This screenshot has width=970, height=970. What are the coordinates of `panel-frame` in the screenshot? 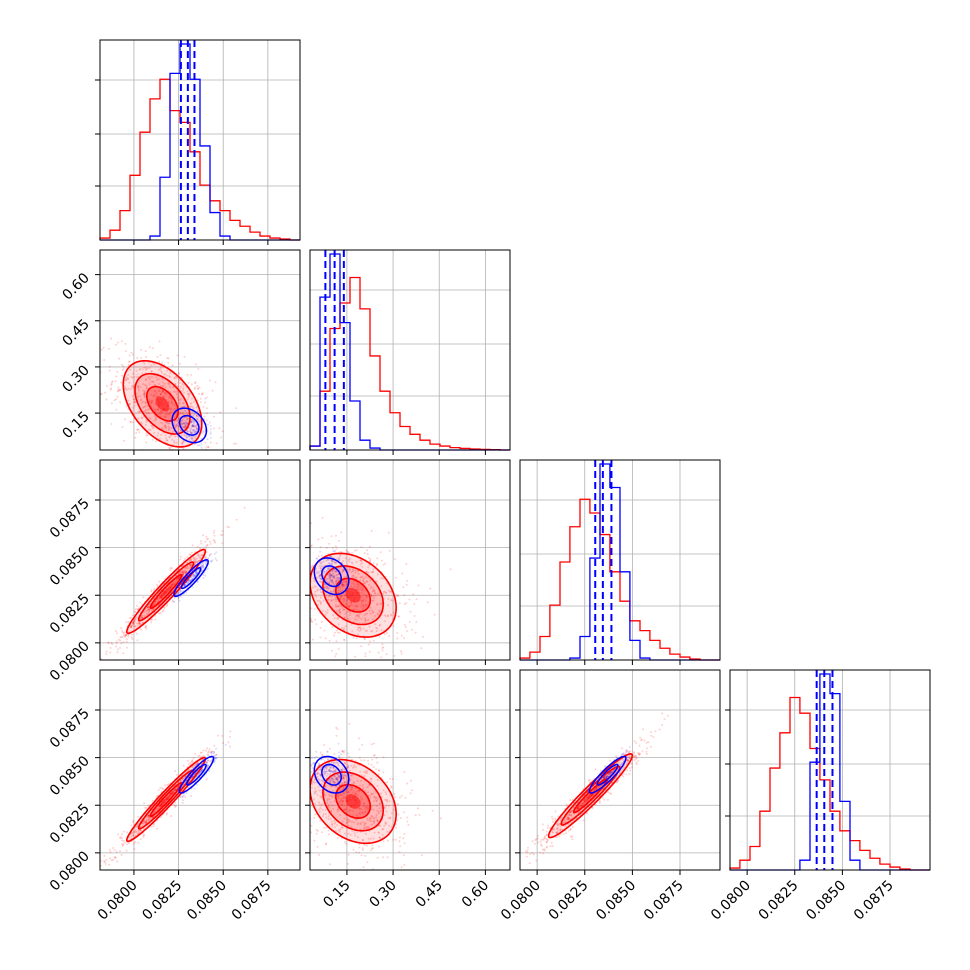 It's located at (200, 560).